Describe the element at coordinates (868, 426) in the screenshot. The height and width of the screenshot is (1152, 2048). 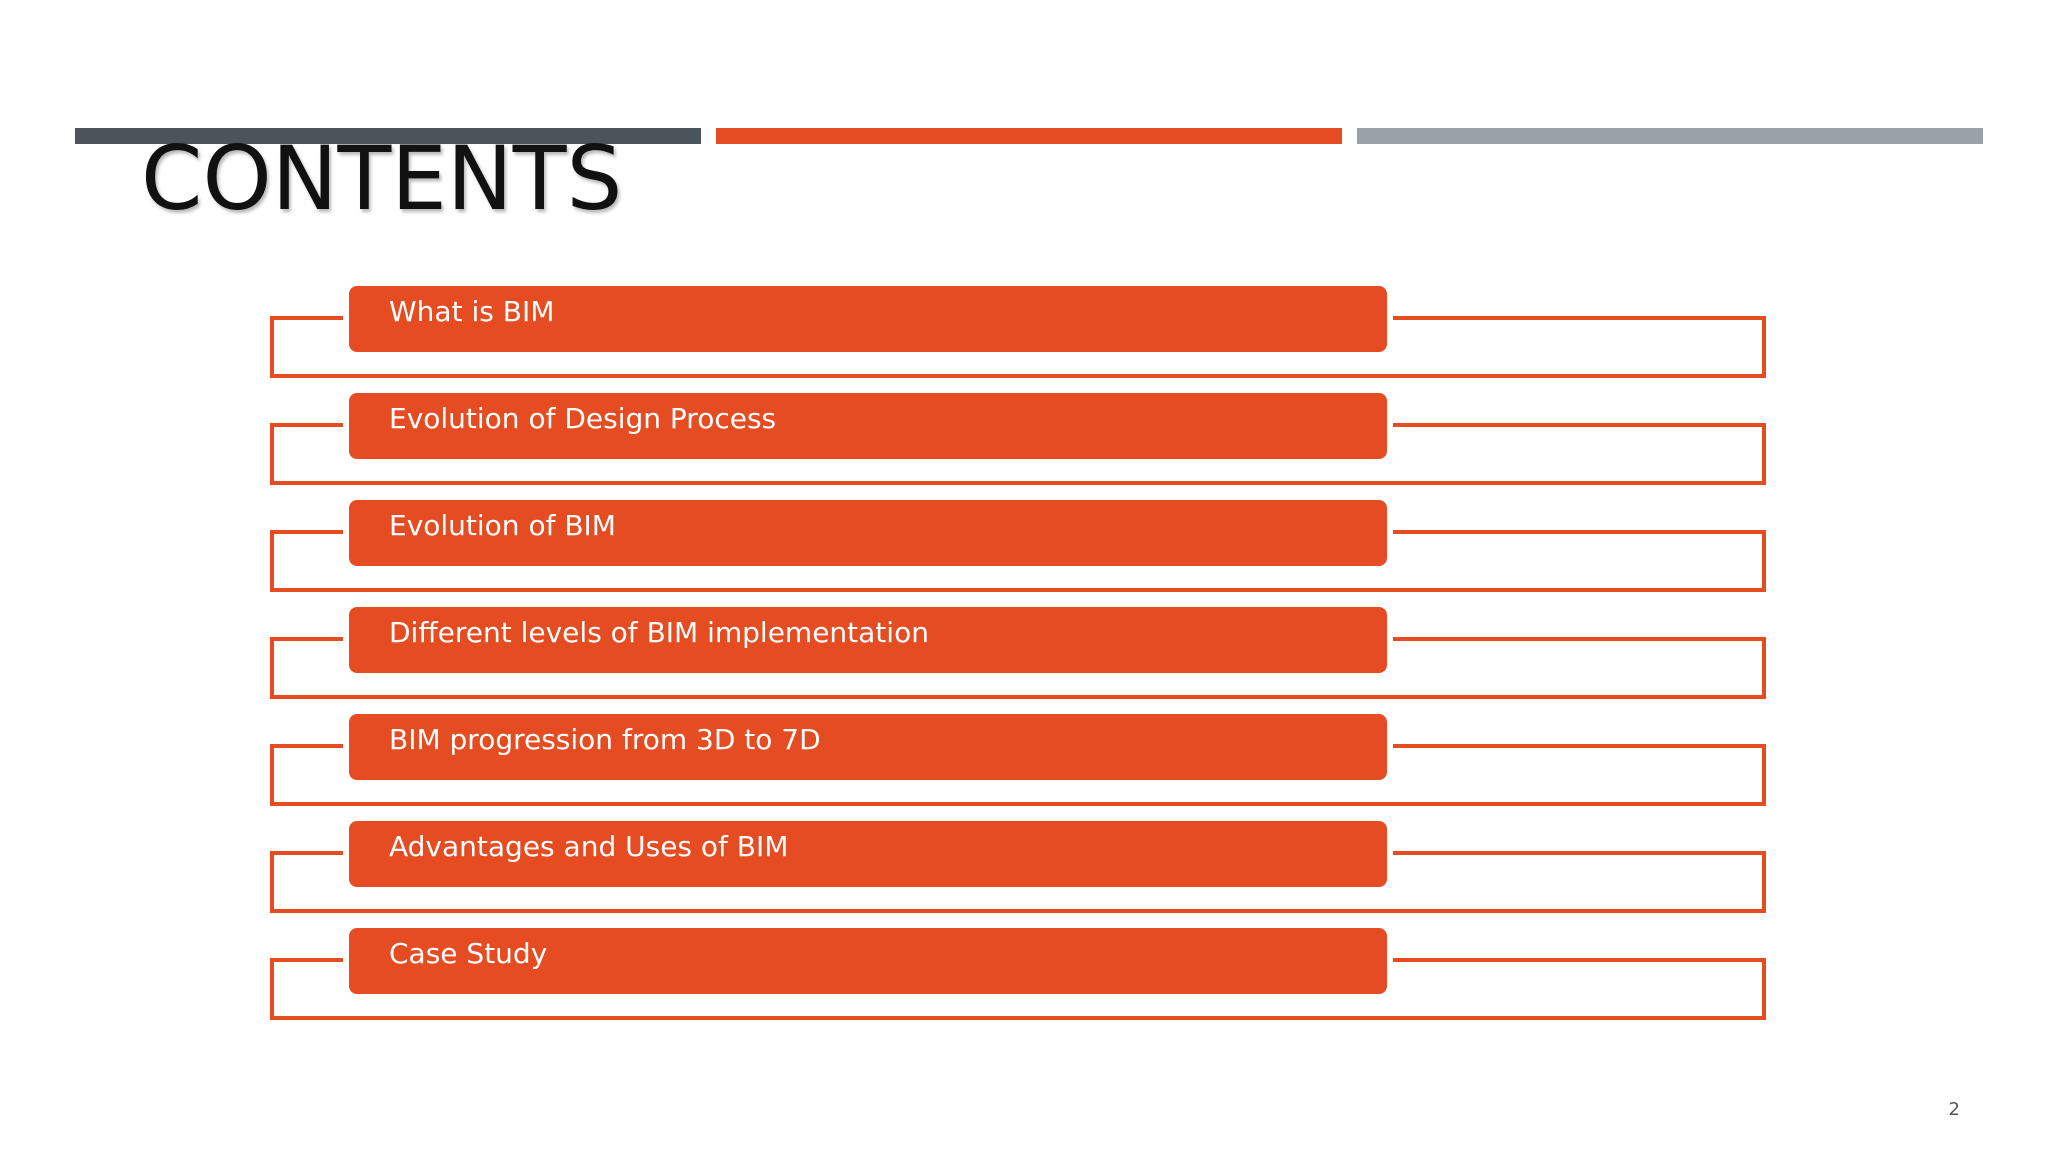
I see `contents-item-bar: Evolution of Design Process` at that location.